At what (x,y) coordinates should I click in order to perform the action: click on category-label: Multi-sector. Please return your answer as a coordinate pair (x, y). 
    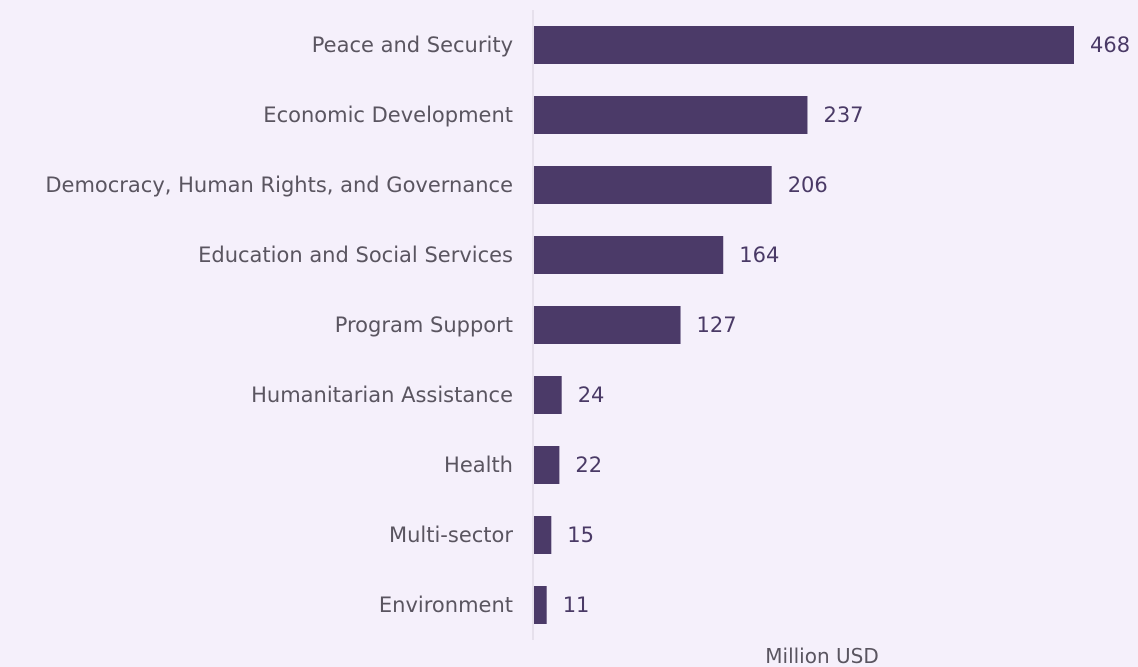
    Looking at the image, I should click on (451, 535).